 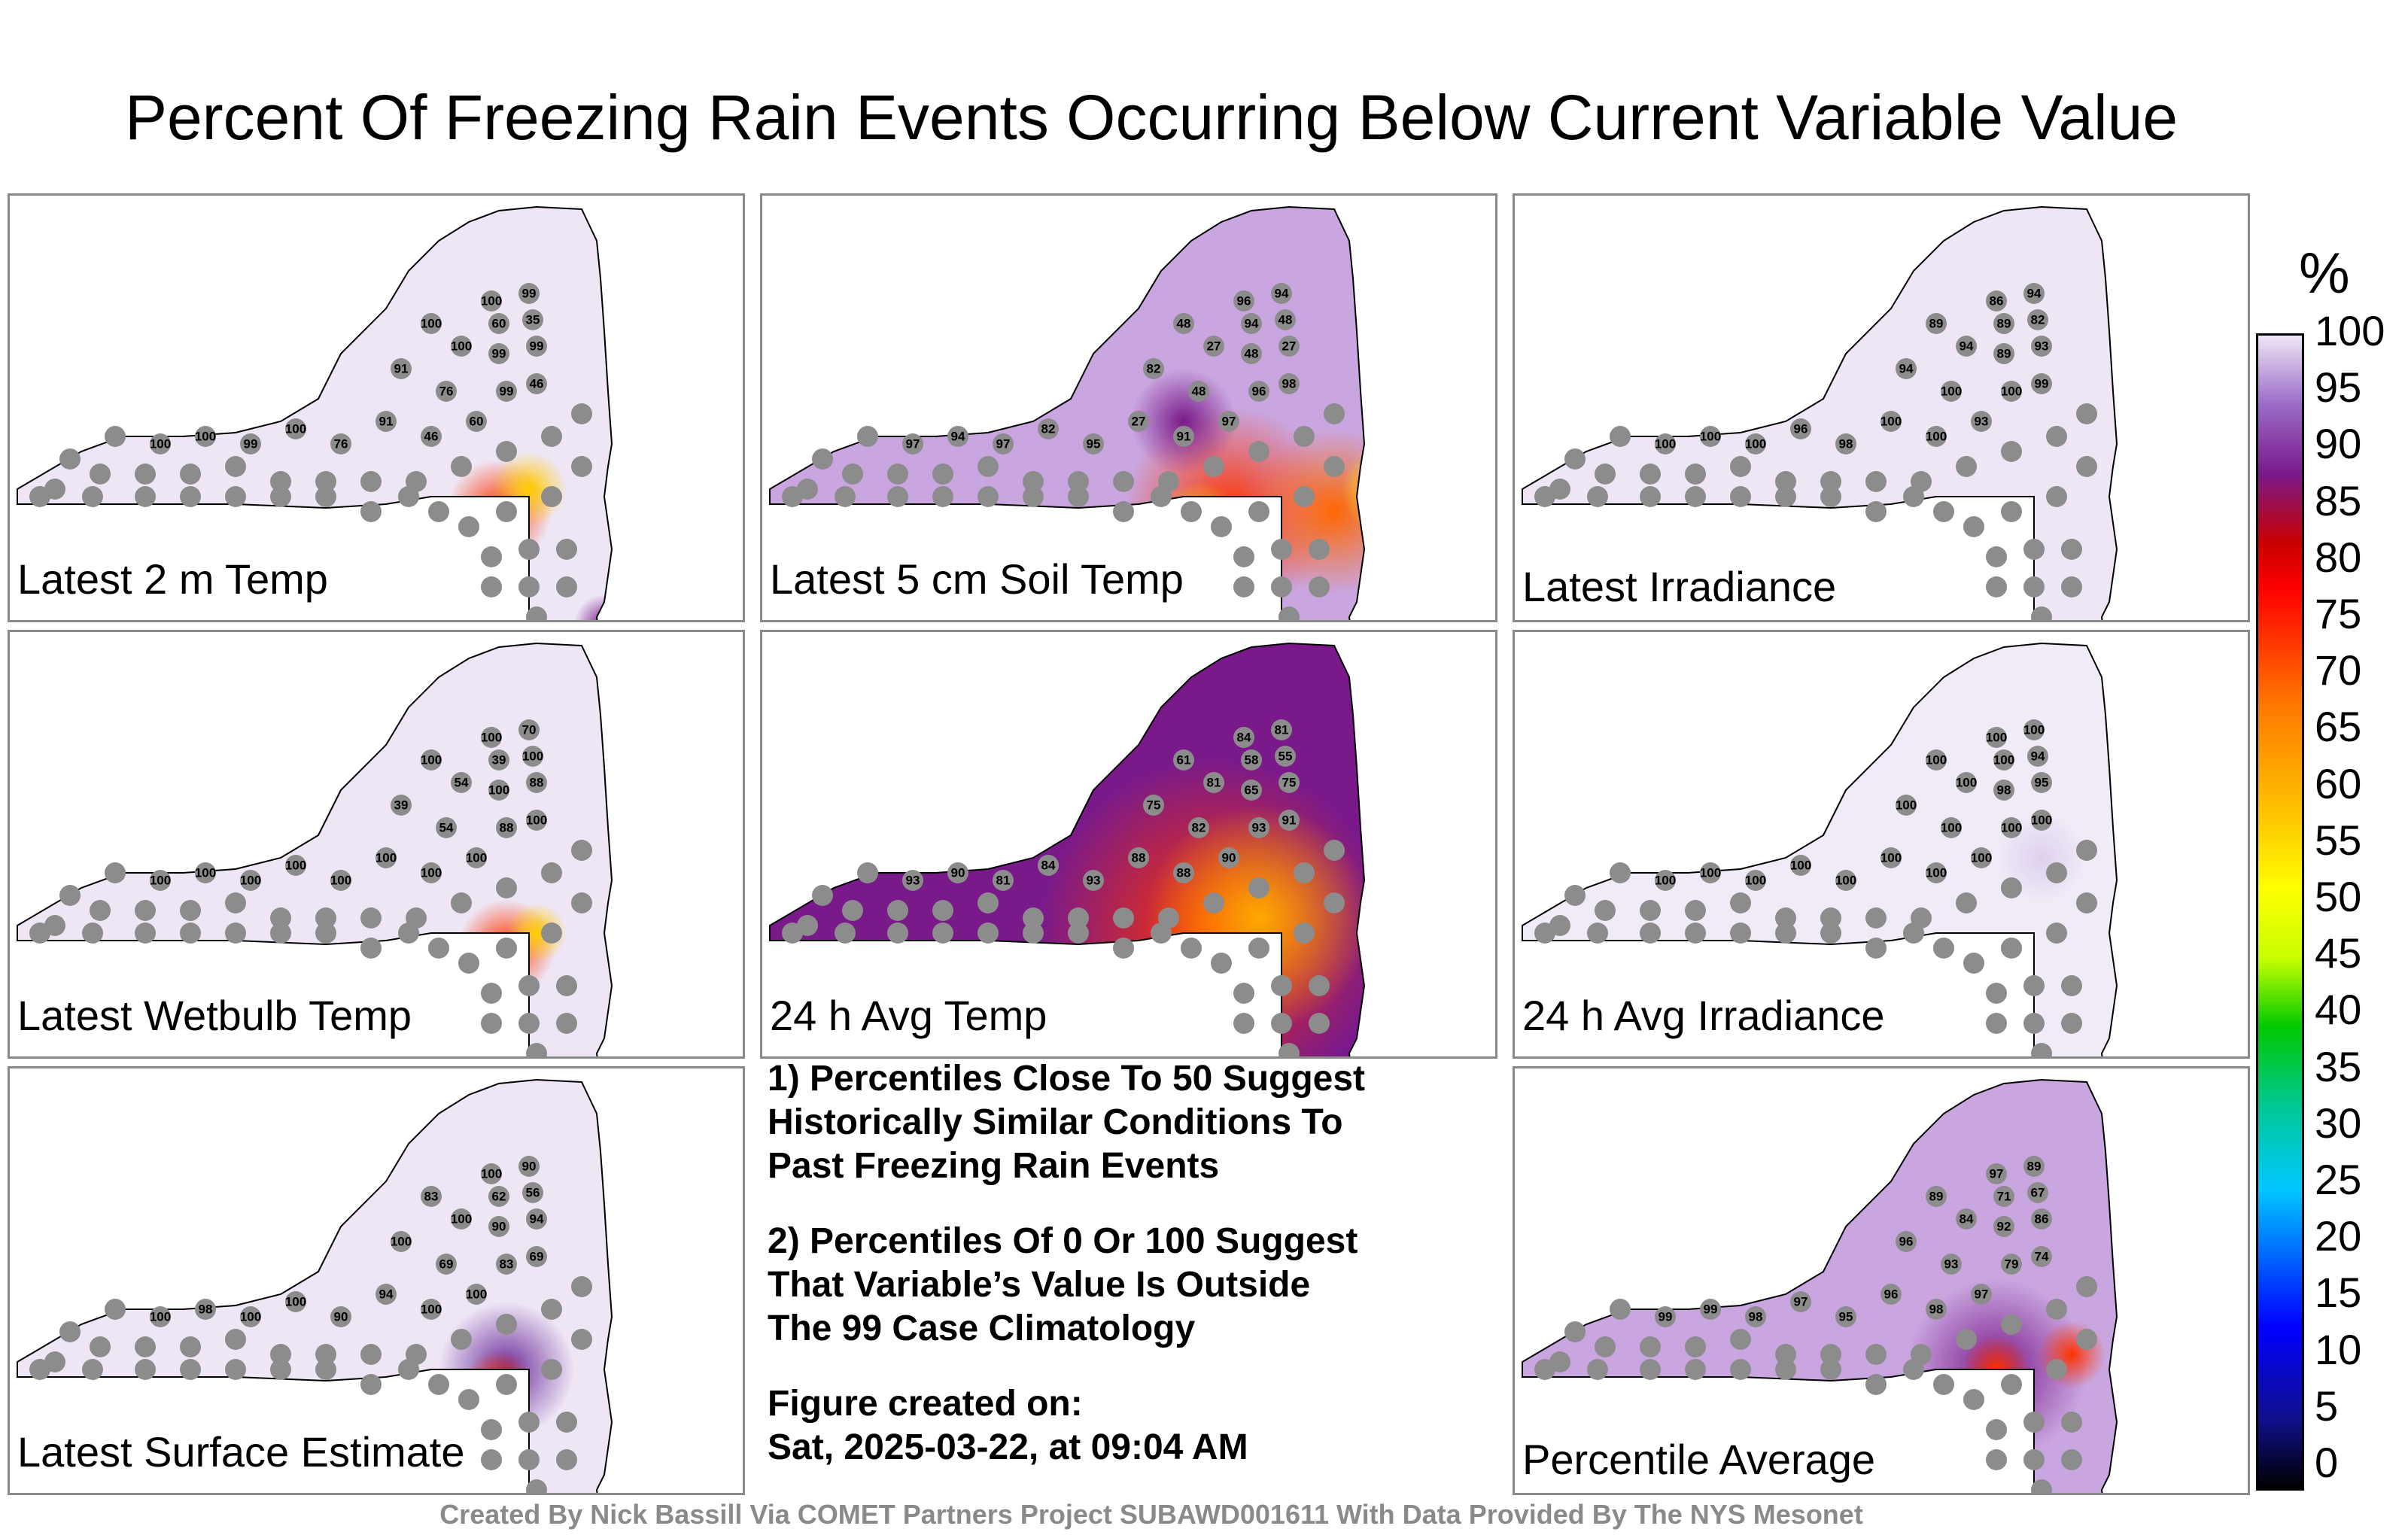 I want to click on colorbar-tick-label: 70, so click(x=2338, y=670).